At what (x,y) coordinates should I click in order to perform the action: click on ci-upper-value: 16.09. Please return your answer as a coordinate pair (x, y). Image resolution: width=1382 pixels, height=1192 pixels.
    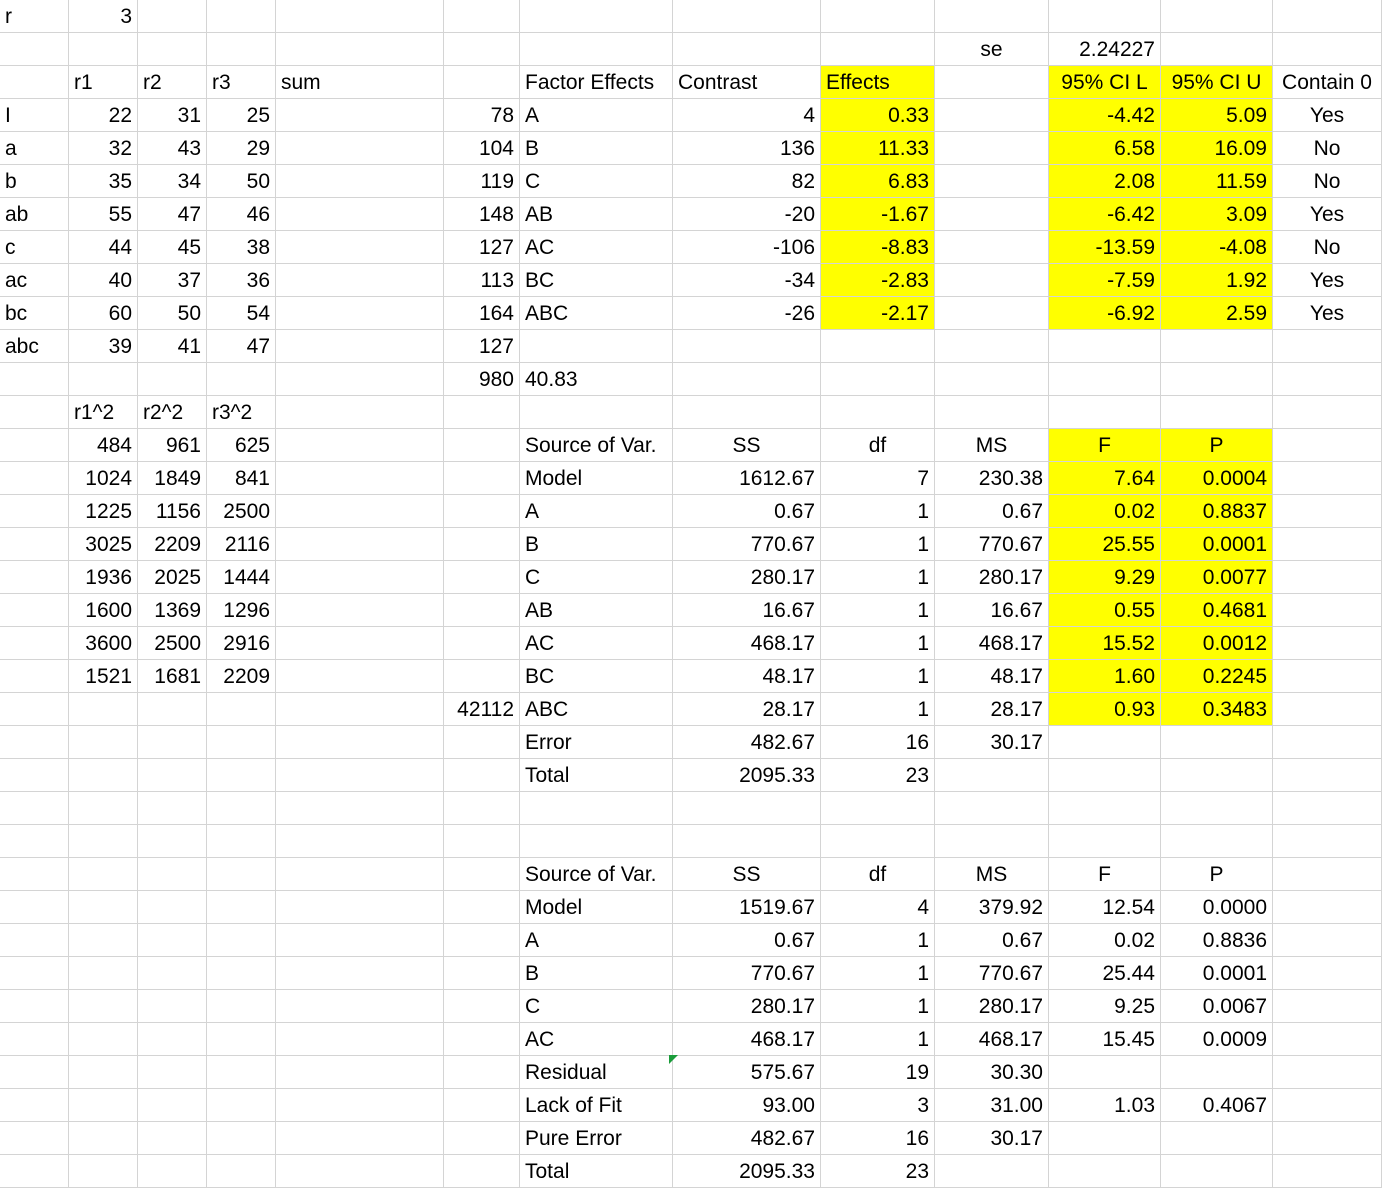
    Looking at the image, I should click on (1217, 148).